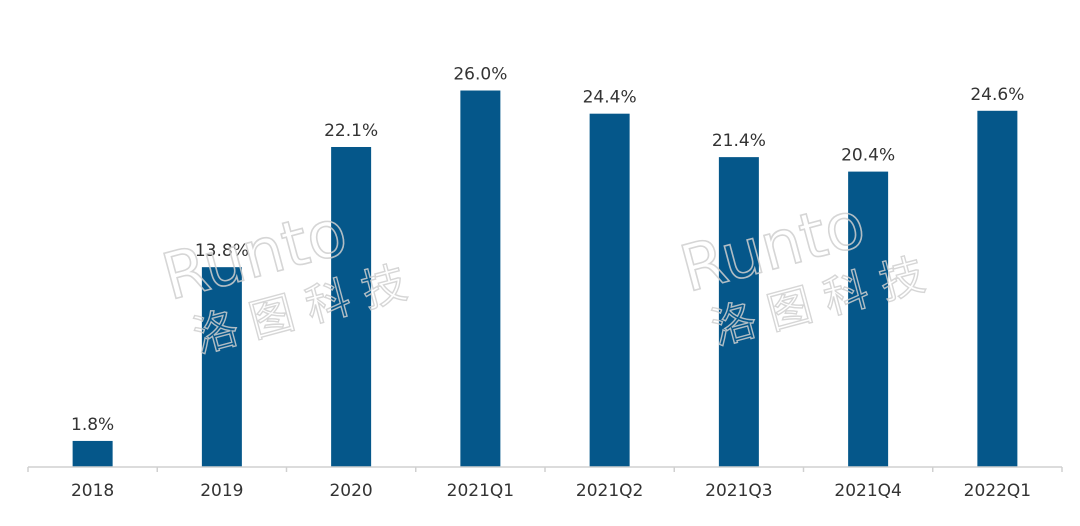 The image size is (1080, 526). I want to click on data-label: 26.0%, so click(480, 75).